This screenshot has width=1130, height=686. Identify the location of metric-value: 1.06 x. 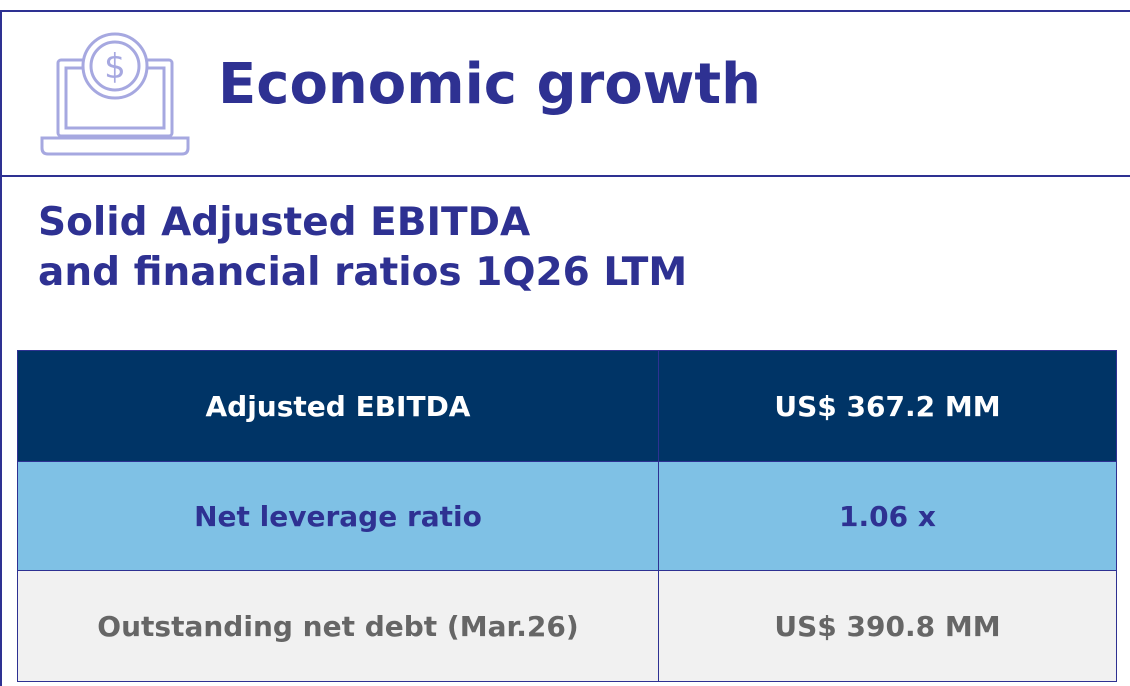
(887, 516).